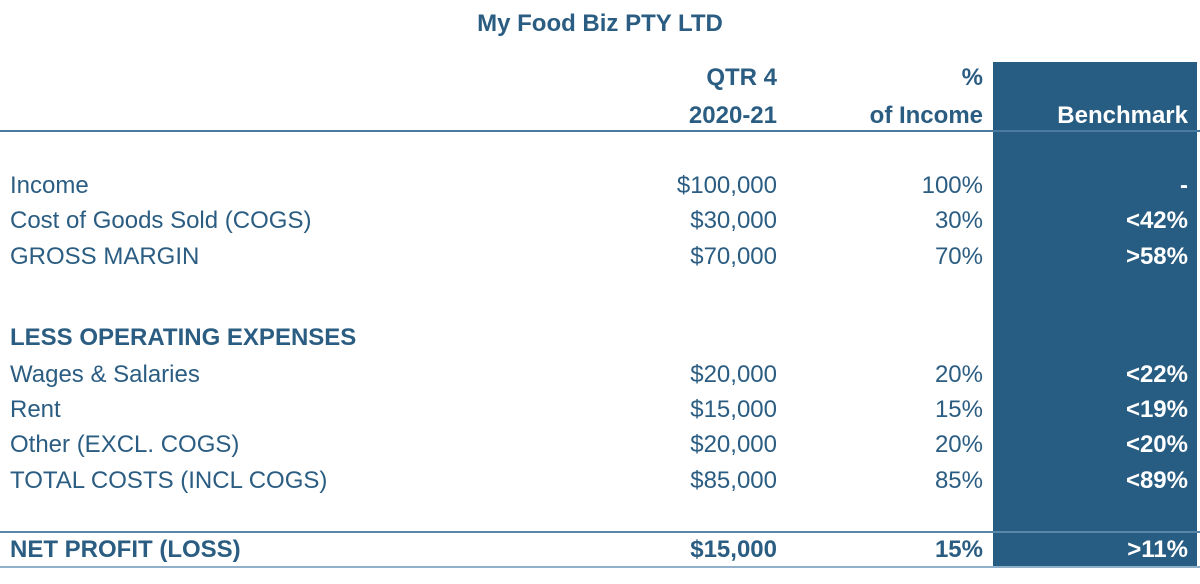 The image size is (1200, 584). Describe the element at coordinates (1156, 409) in the screenshot. I see `row-benchmark: <19%` at that location.